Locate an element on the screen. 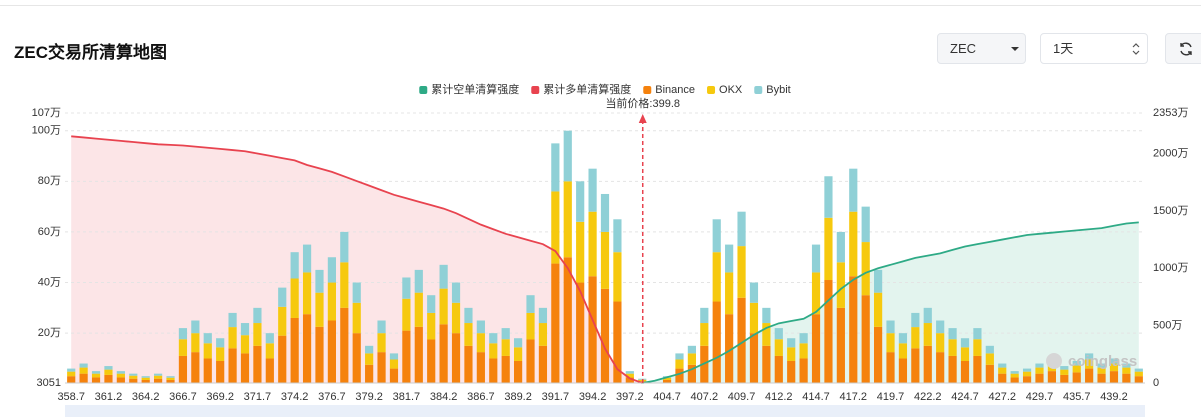  refresh-button is located at coordinates (1183, 48).